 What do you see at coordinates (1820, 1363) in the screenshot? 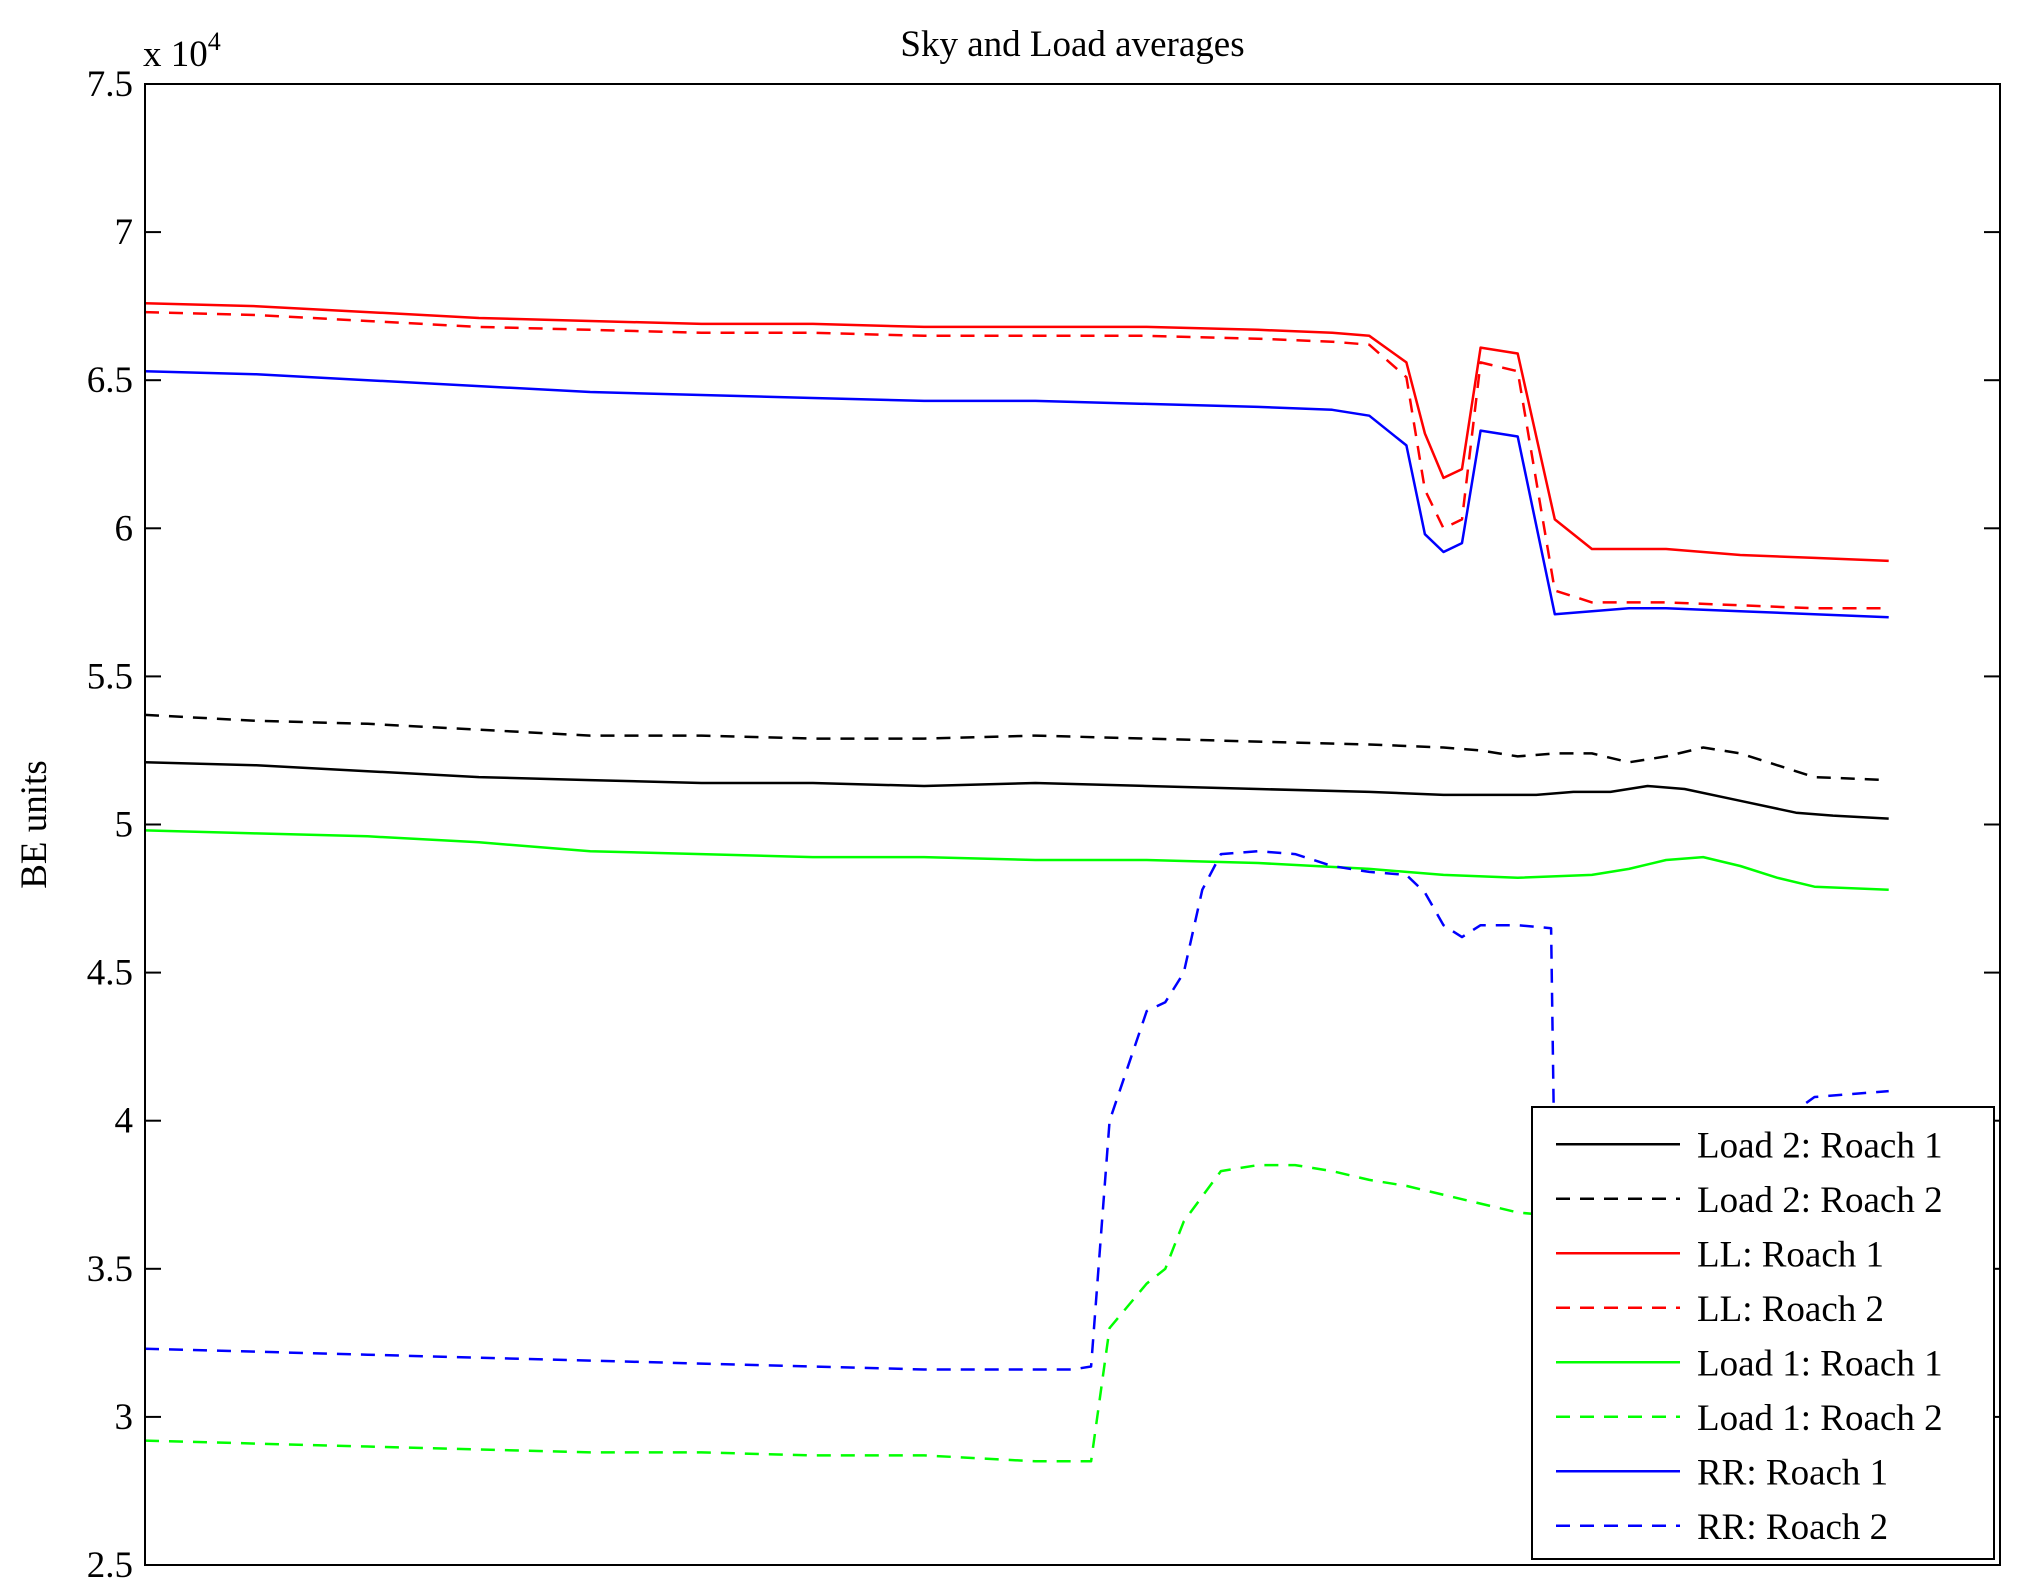
I see `legend-entry: Load 1: Roach 1` at bounding box center [1820, 1363].